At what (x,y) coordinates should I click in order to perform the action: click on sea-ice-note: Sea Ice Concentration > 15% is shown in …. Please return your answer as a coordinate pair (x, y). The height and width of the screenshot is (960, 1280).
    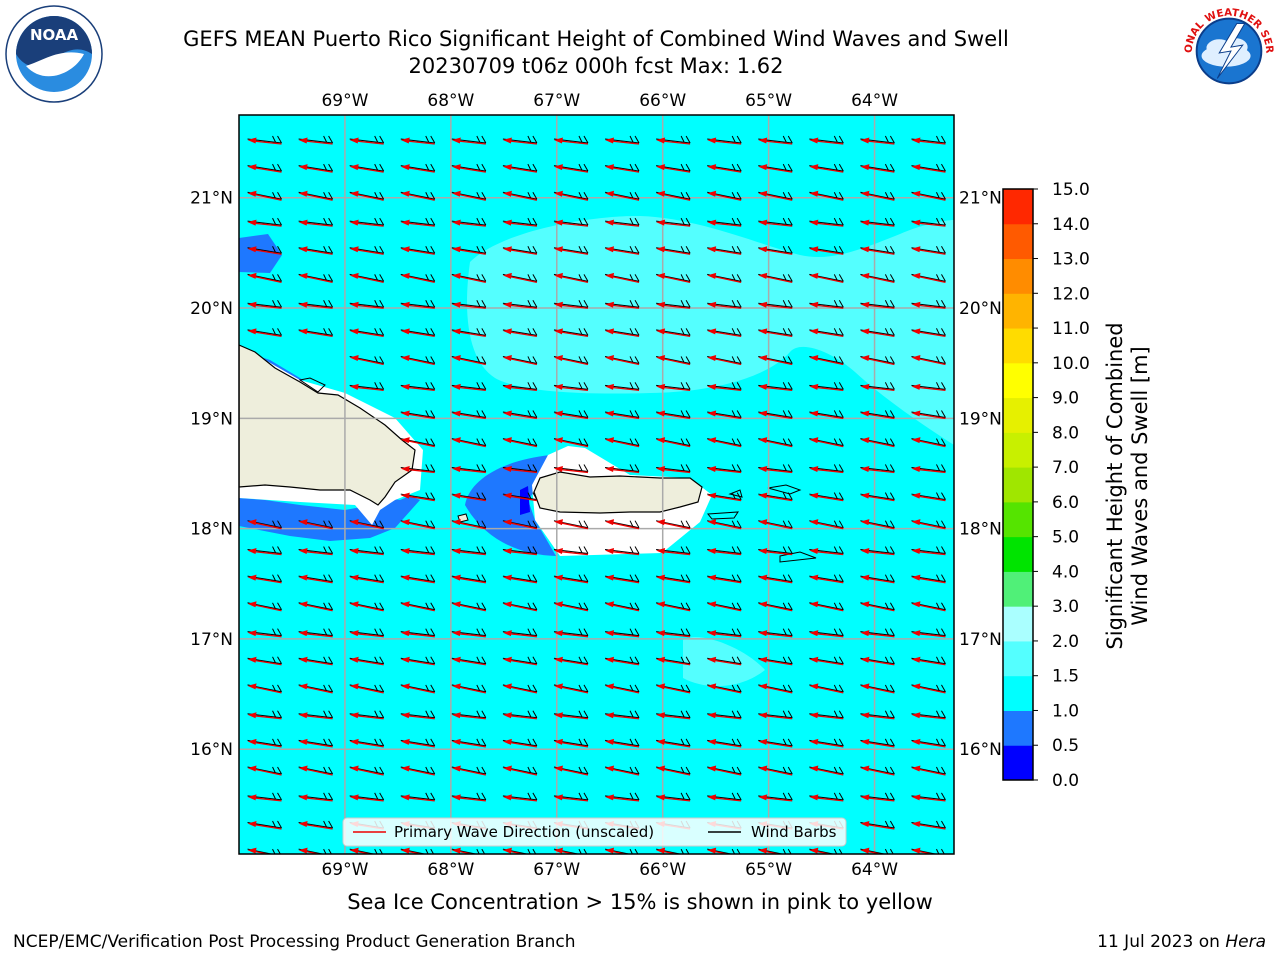
    Looking at the image, I should click on (640, 902).